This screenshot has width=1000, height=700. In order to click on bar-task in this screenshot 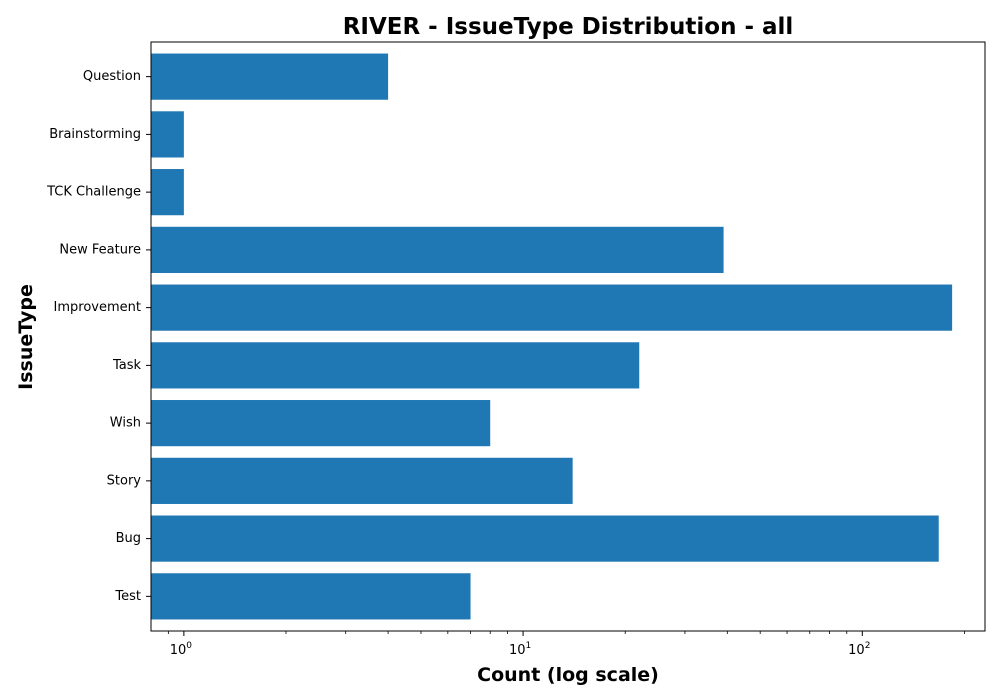, I will do `click(395, 365)`.